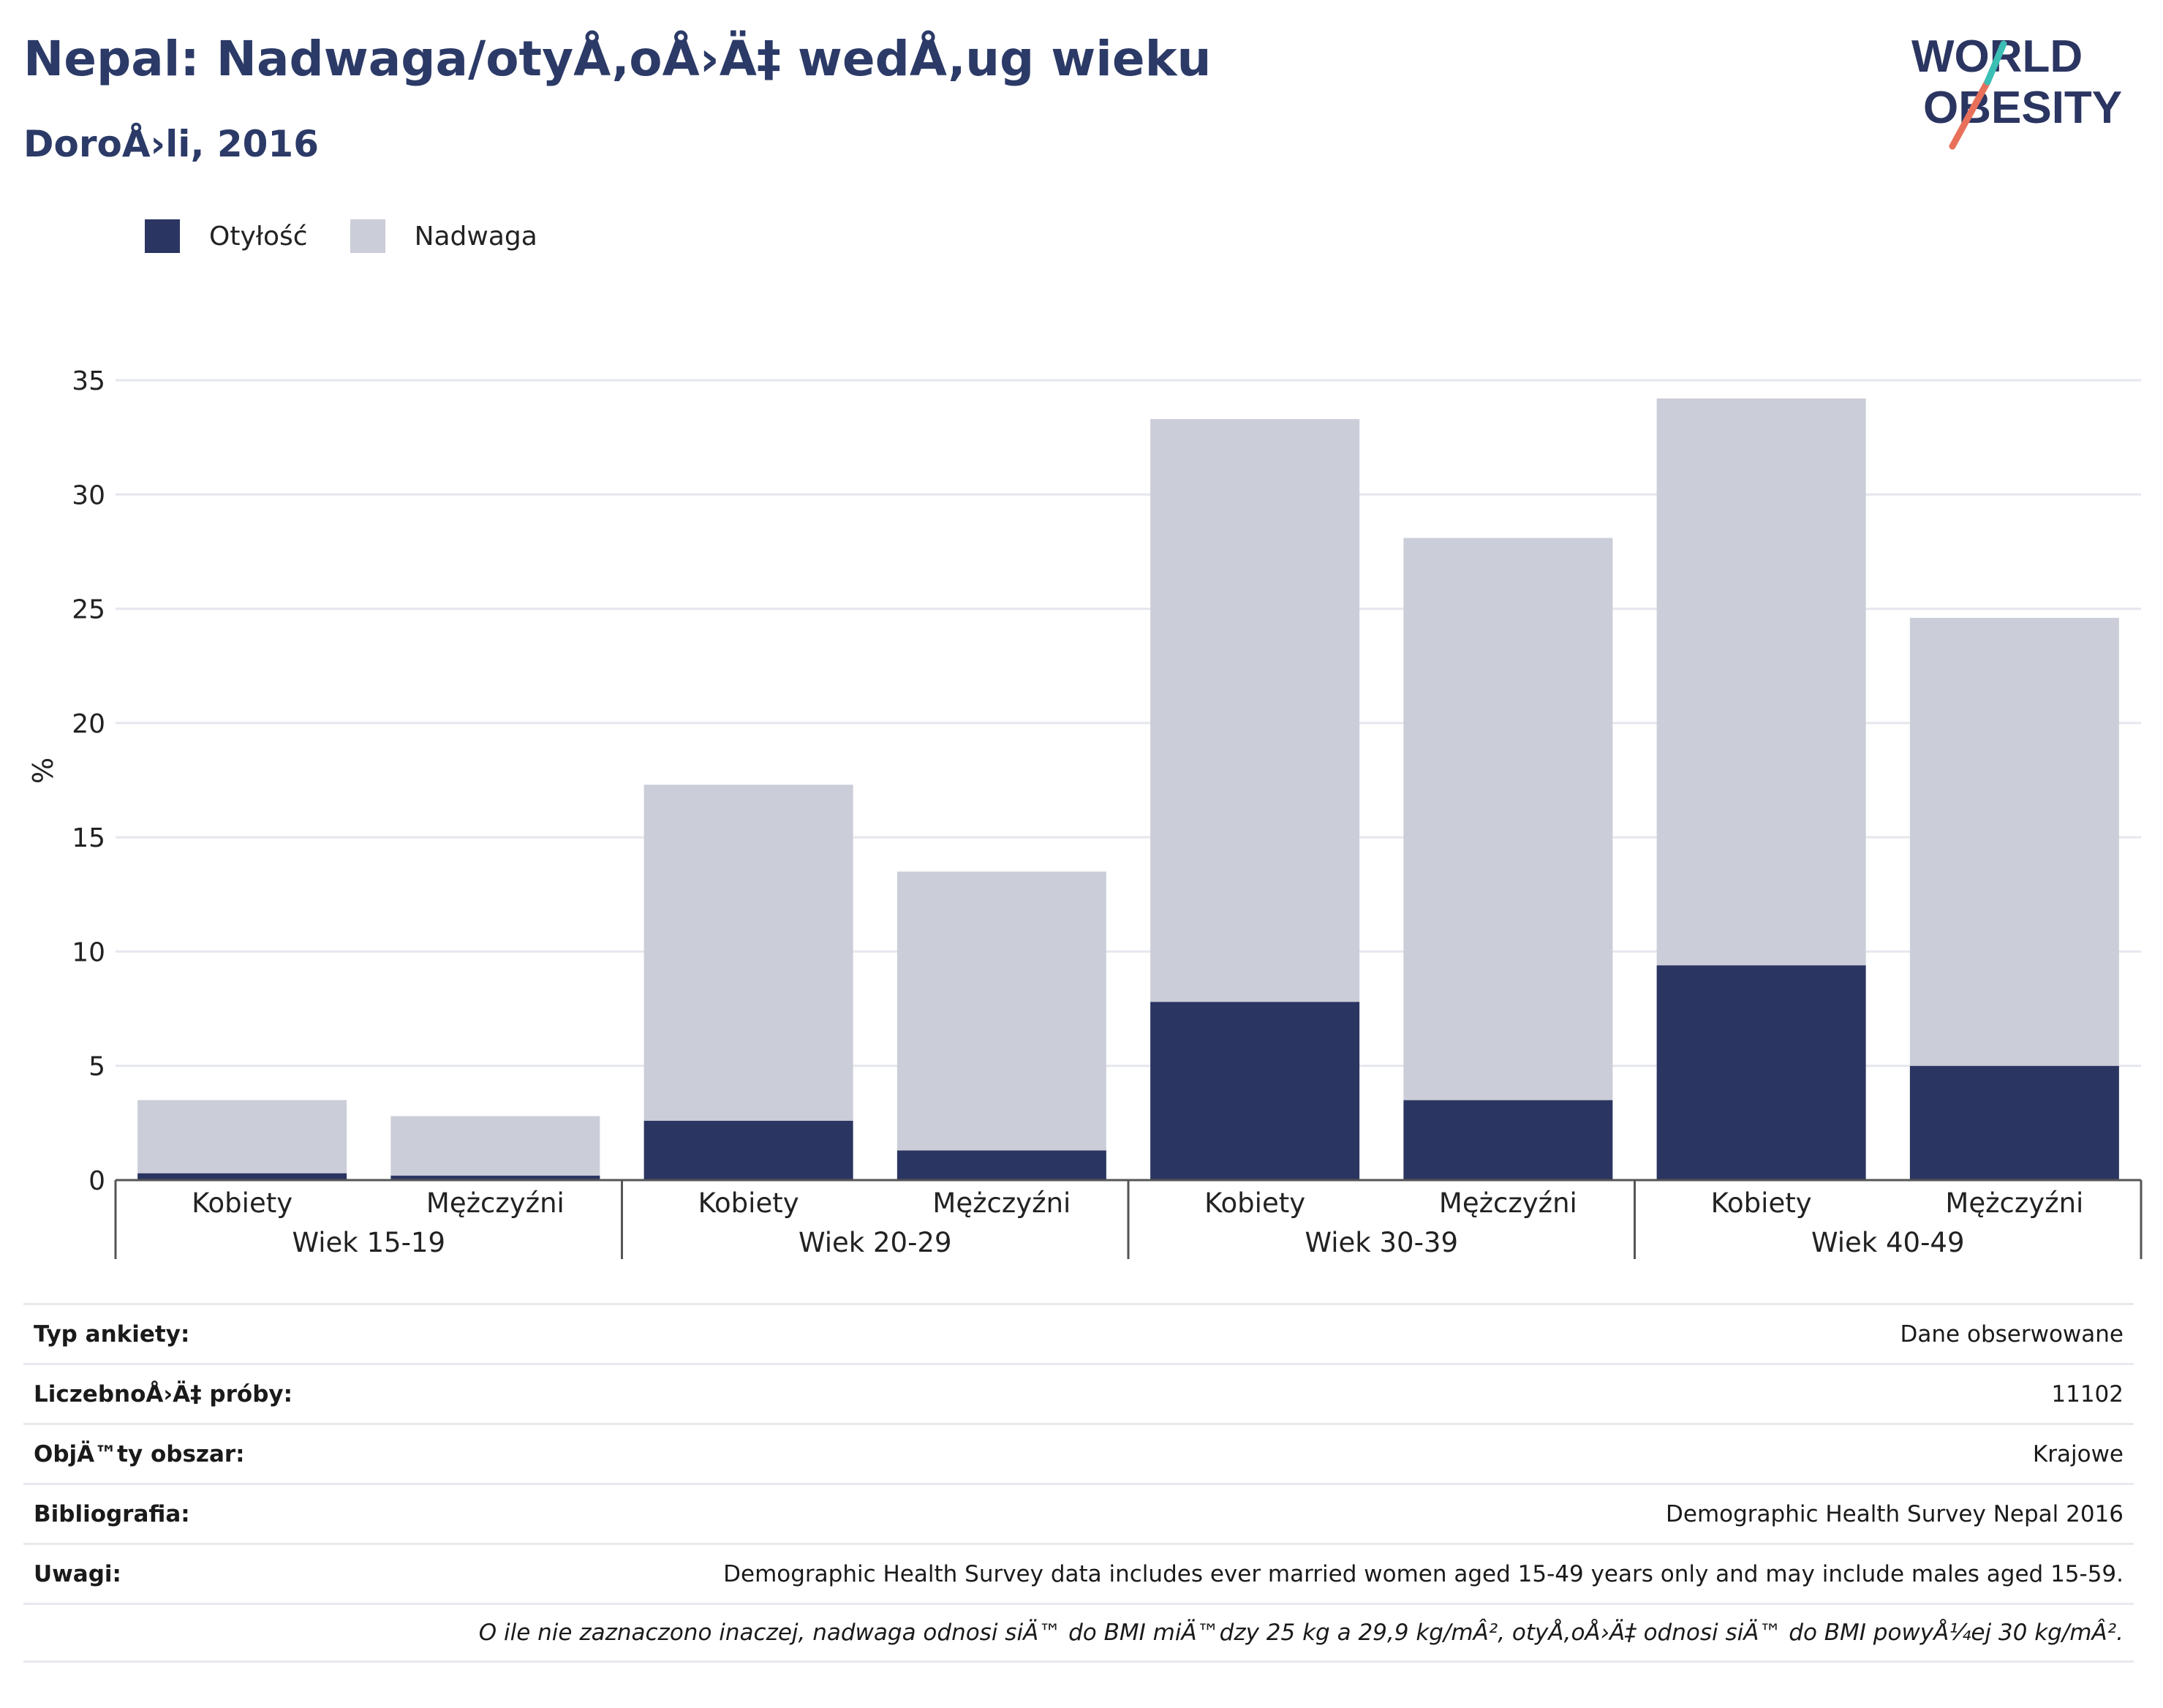 This screenshot has width=2163, height=1708. Describe the element at coordinates (1381, 1242) in the screenshot. I see `x-group-label: Wiek 30-39` at that location.